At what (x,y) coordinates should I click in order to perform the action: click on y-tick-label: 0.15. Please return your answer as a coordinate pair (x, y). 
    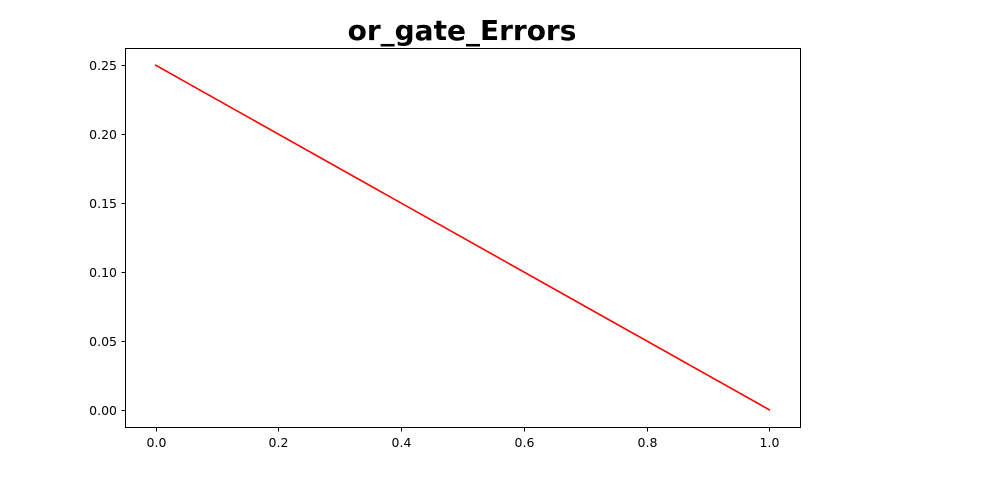
    Looking at the image, I should click on (103, 203).